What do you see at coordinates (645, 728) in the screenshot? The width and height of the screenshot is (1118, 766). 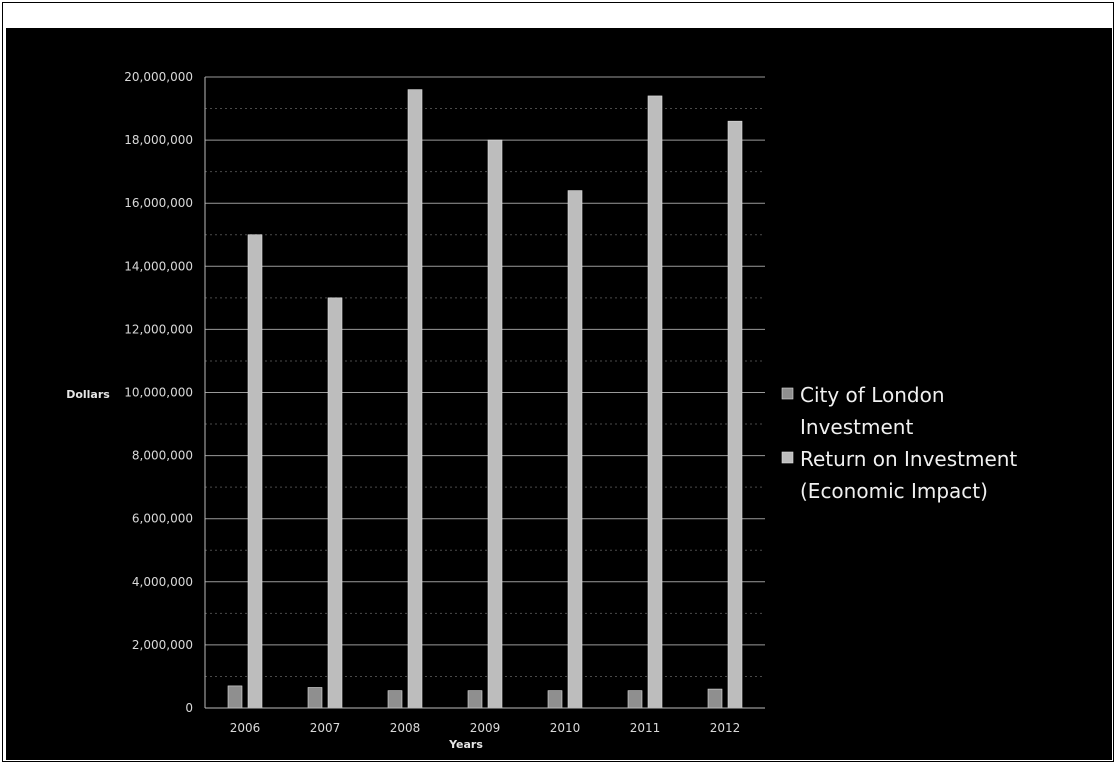 I see `x-tick-label: 2011` at bounding box center [645, 728].